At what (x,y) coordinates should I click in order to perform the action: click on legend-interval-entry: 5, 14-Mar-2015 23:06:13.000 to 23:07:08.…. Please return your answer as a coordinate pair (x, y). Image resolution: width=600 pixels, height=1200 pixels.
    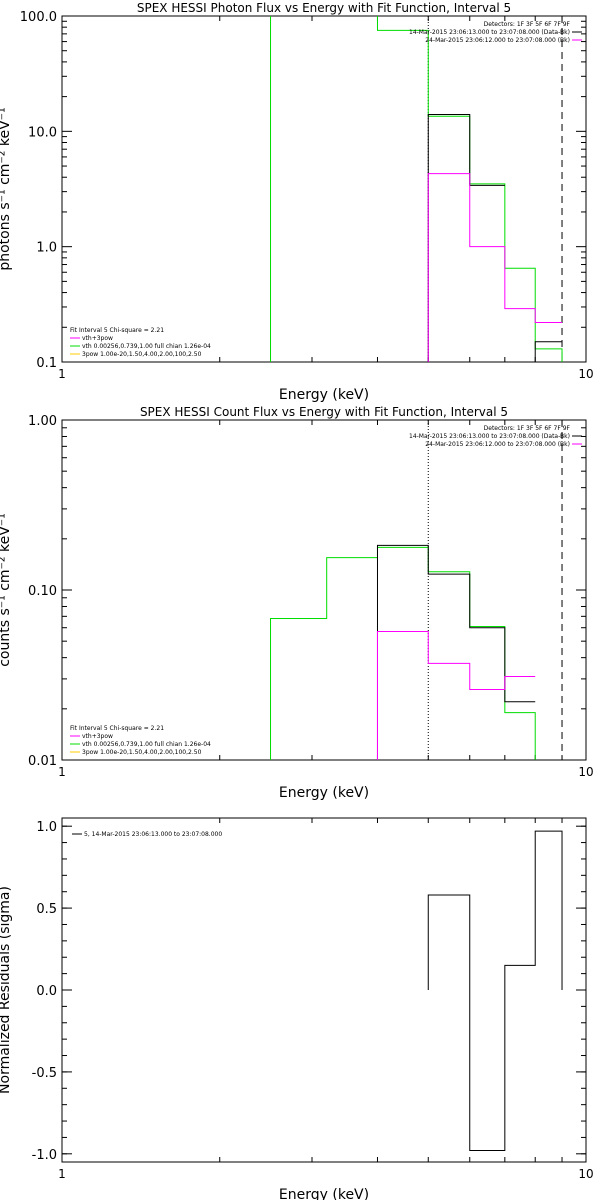
    Looking at the image, I should click on (153, 834).